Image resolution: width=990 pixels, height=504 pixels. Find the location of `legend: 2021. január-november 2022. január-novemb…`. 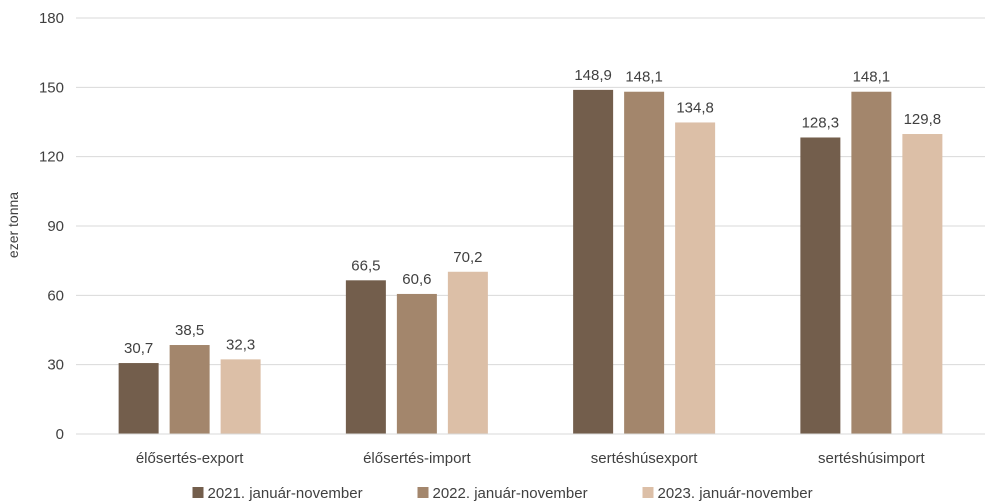

legend: 2021. január-november 2022. január-novemb… is located at coordinates (502, 493).